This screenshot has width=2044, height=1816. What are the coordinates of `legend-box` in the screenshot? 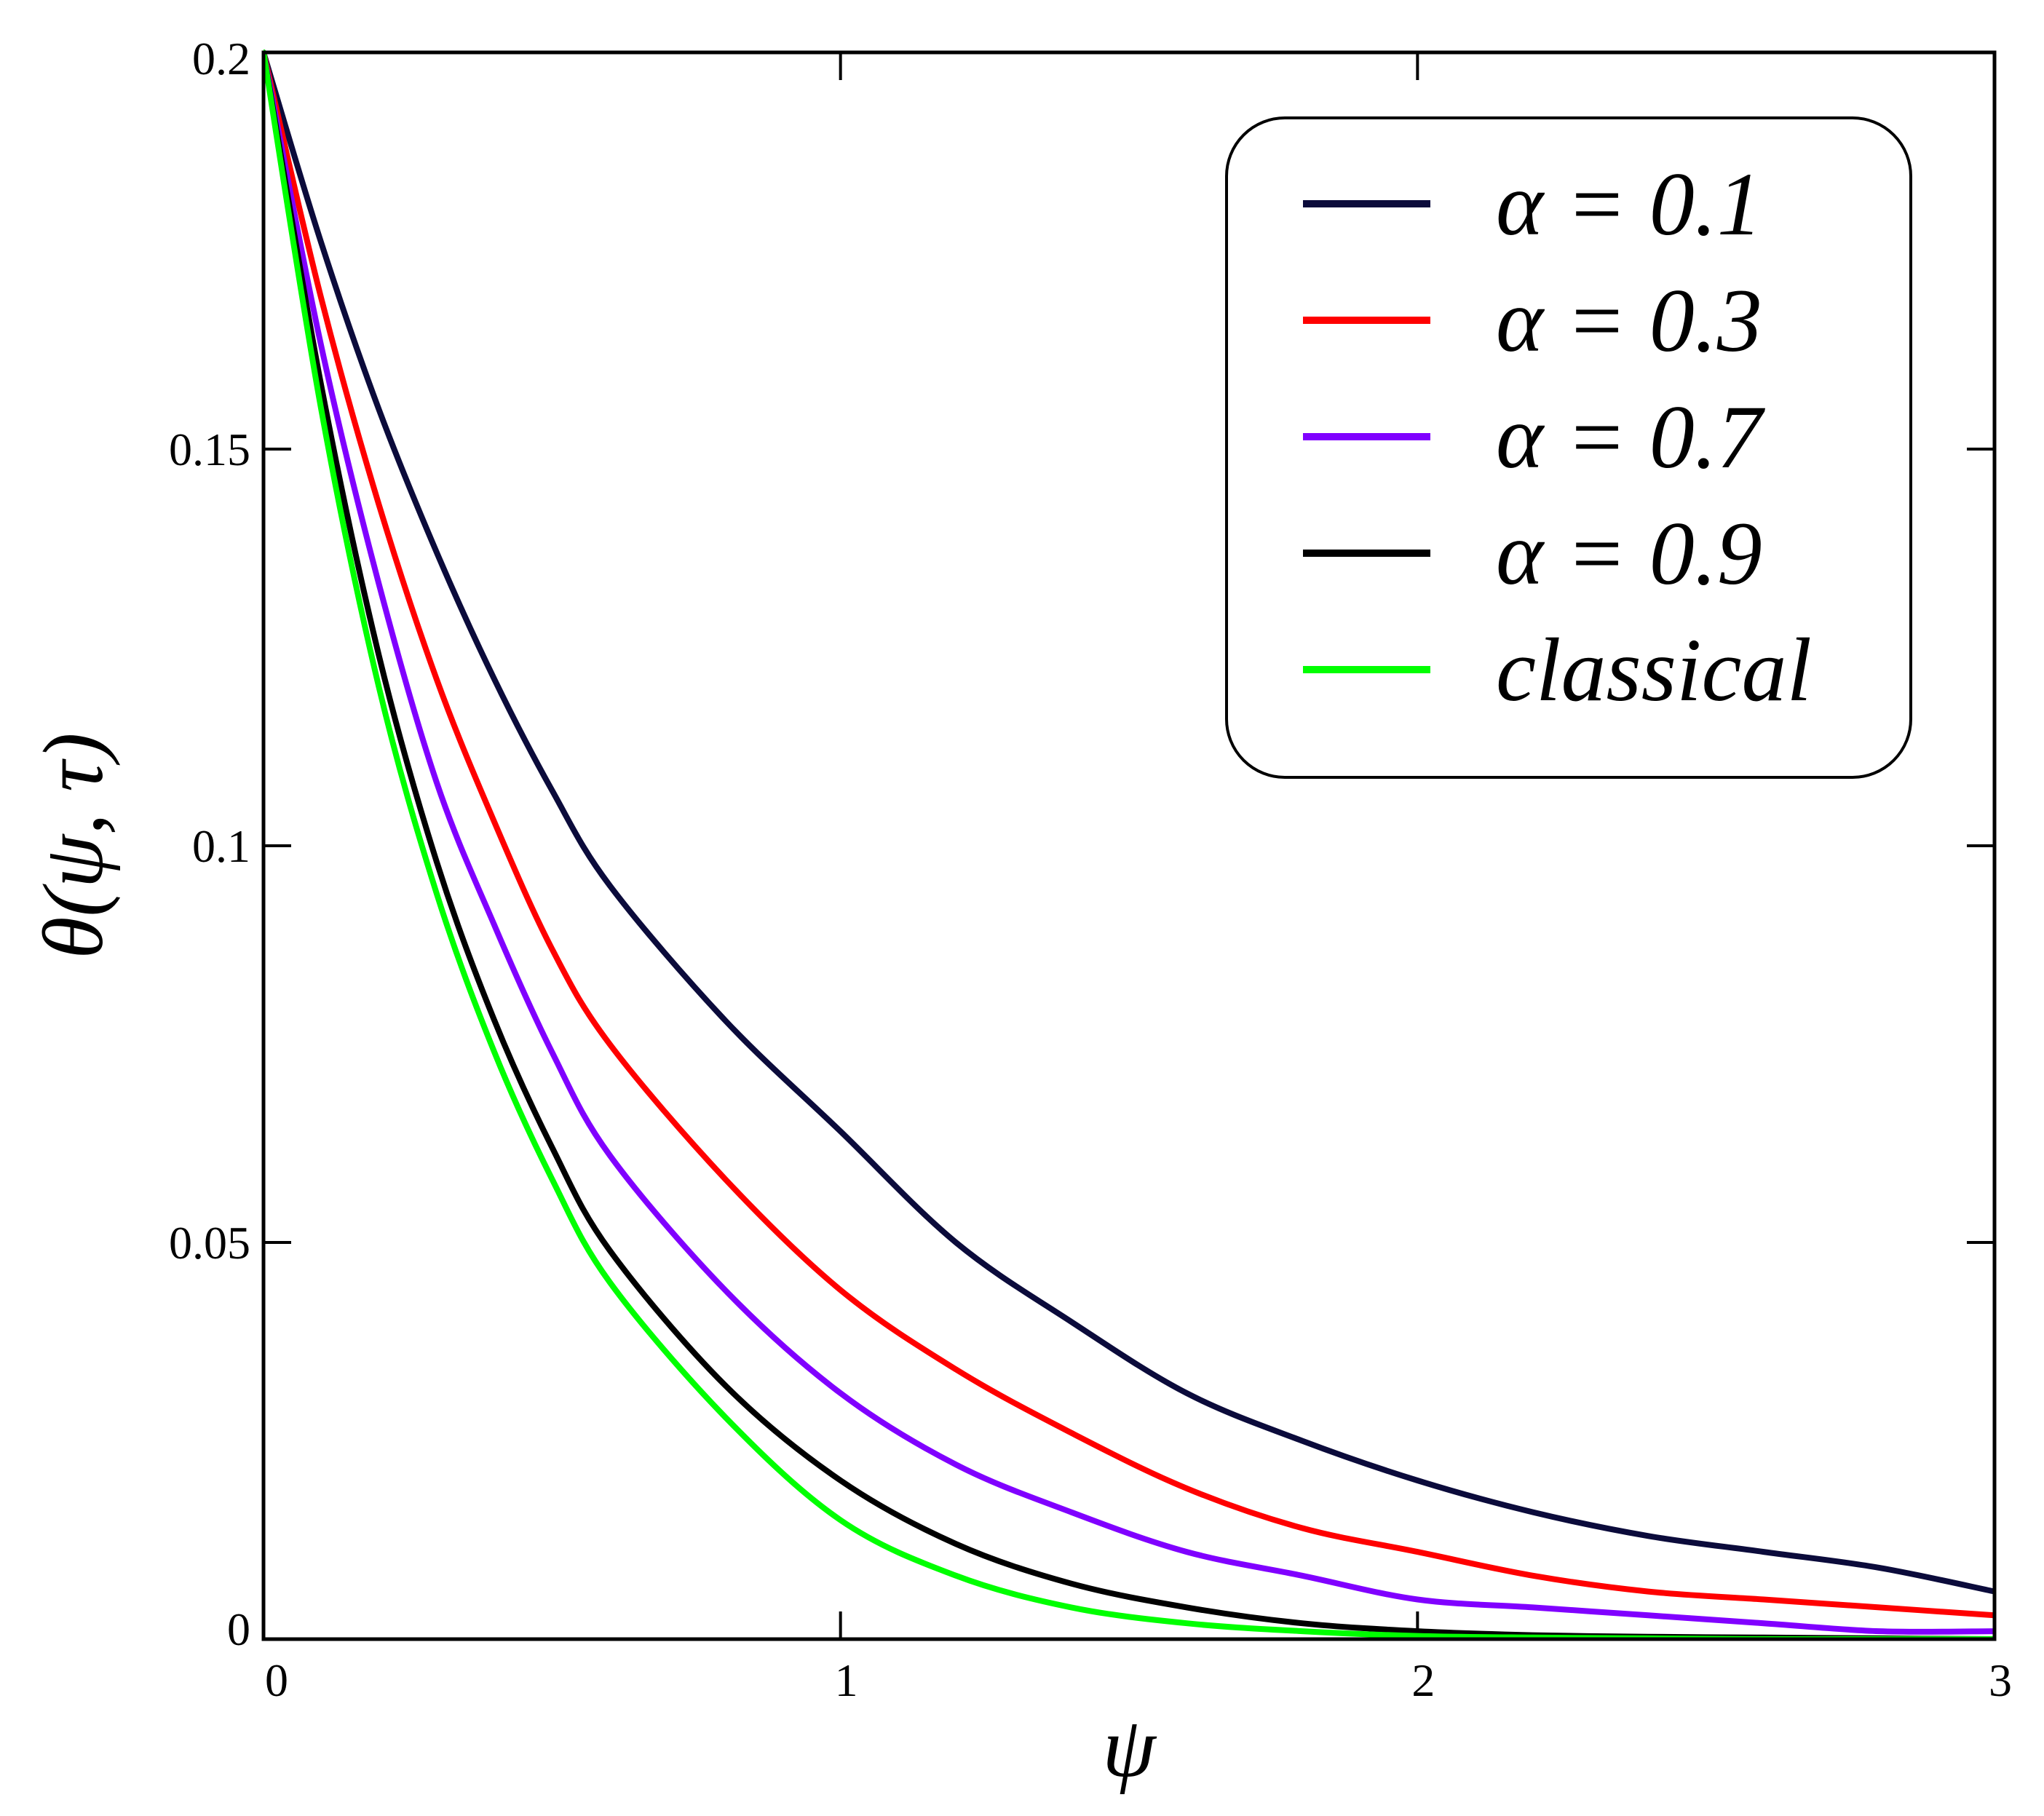 It's located at (1569, 447).